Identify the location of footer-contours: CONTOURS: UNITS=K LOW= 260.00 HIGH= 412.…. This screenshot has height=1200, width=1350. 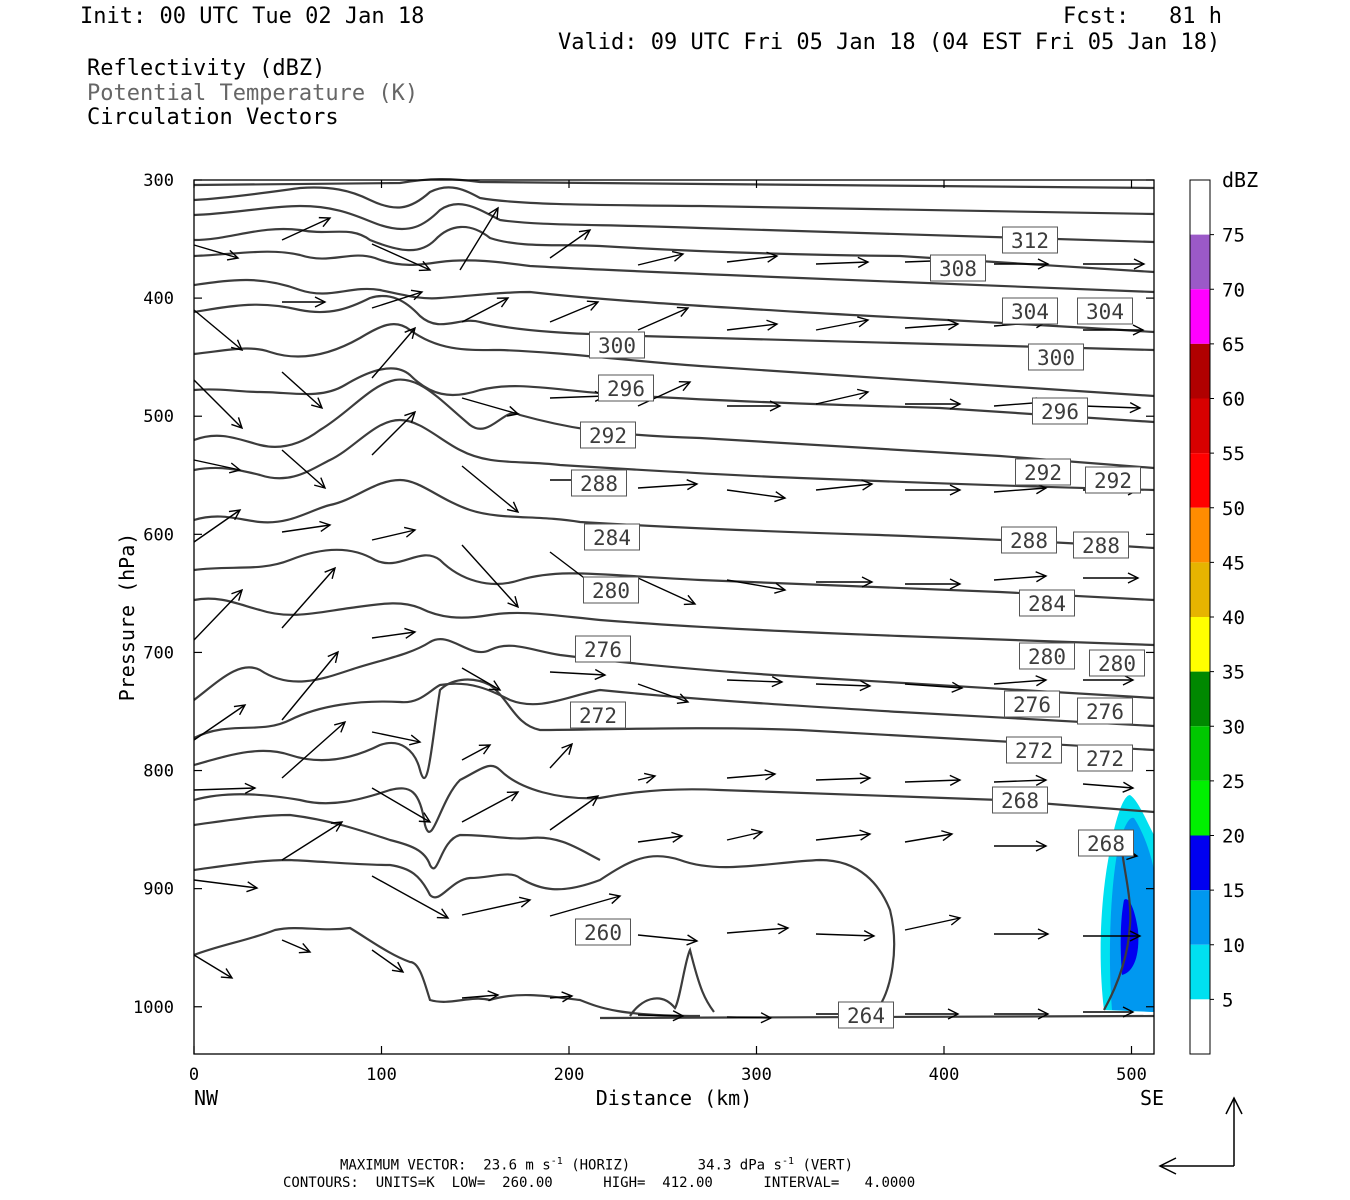
(599, 1183).